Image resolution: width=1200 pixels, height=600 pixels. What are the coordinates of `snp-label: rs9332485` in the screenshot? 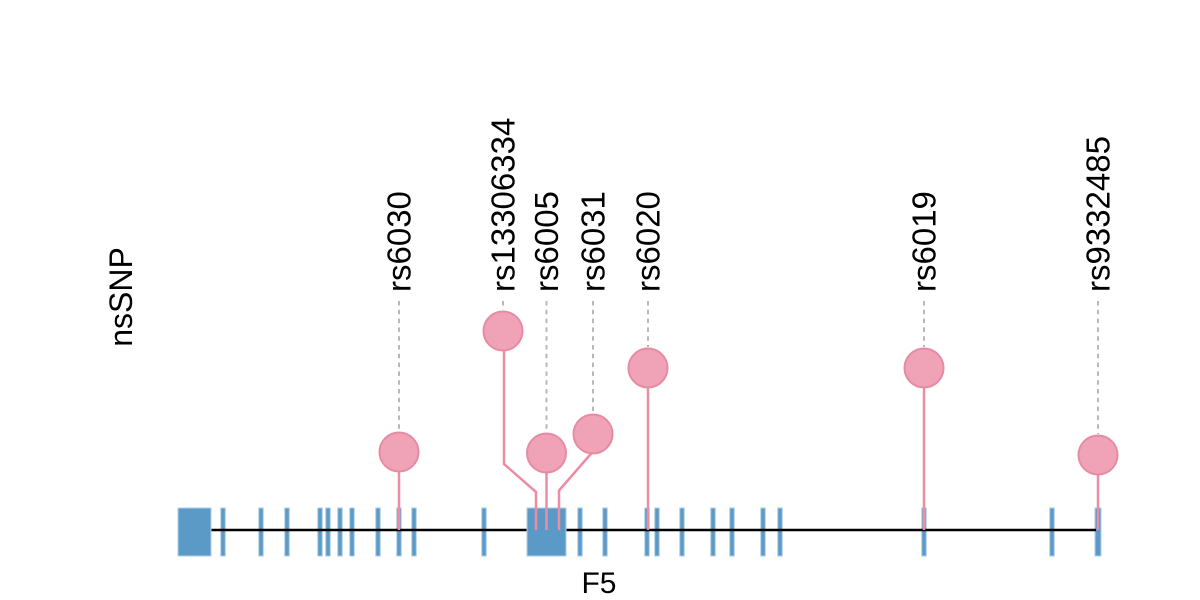 It's located at (1098, 214).